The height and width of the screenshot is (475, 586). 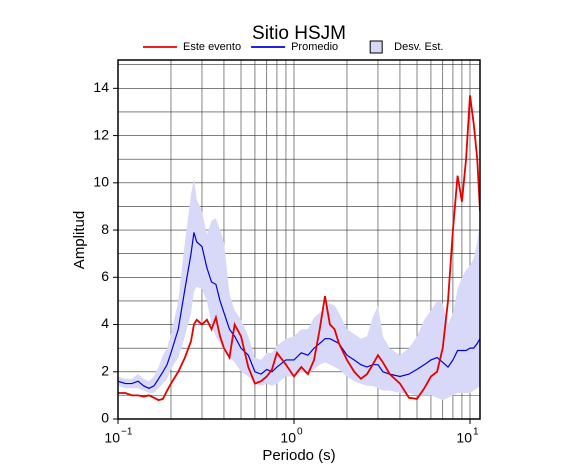 What do you see at coordinates (300, 432) in the screenshot?
I see `x-tick-exponent: 0` at bounding box center [300, 432].